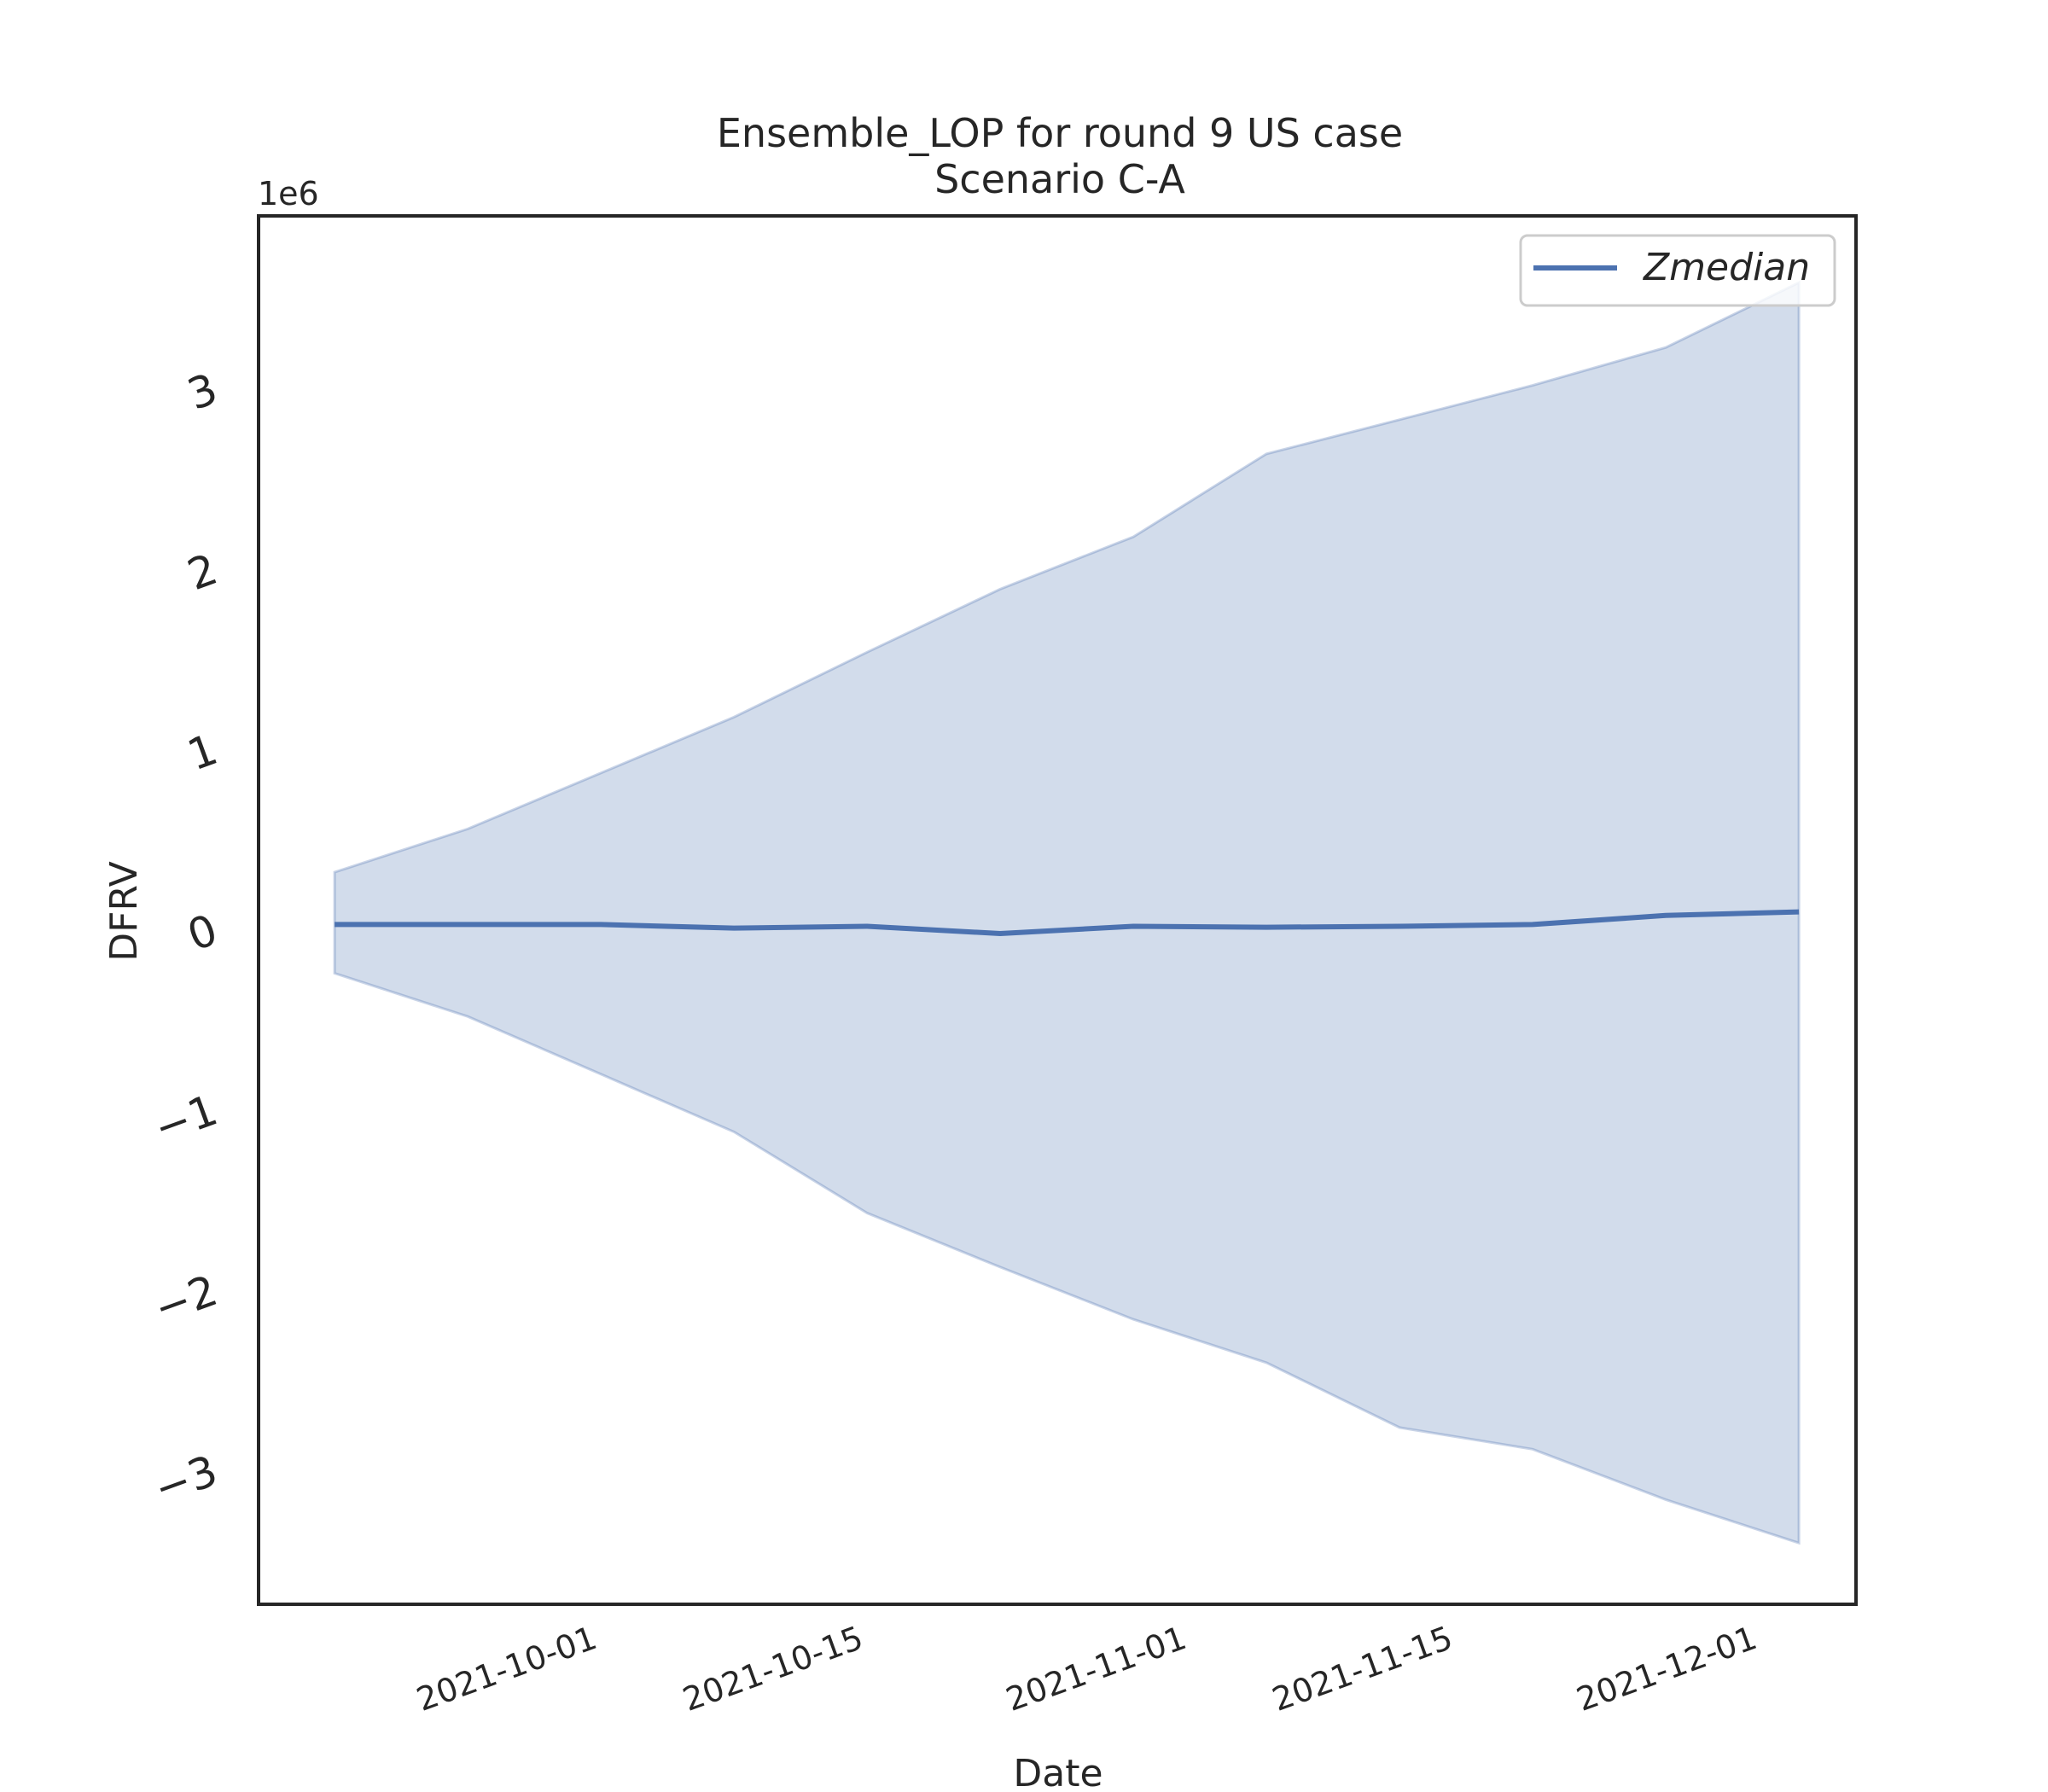 This screenshot has height=1792, width=2048. Describe the element at coordinates (202, 391) in the screenshot. I see `y-tick-label: 3` at that location.